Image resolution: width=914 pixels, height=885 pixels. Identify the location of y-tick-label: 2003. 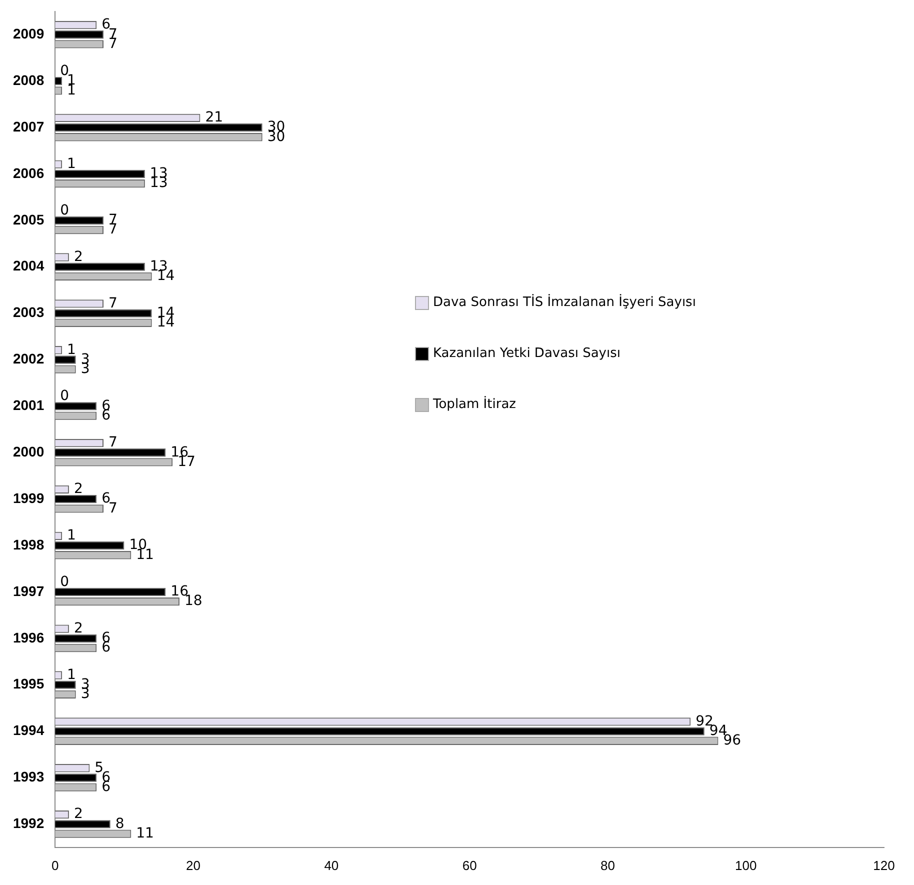
(28, 312).